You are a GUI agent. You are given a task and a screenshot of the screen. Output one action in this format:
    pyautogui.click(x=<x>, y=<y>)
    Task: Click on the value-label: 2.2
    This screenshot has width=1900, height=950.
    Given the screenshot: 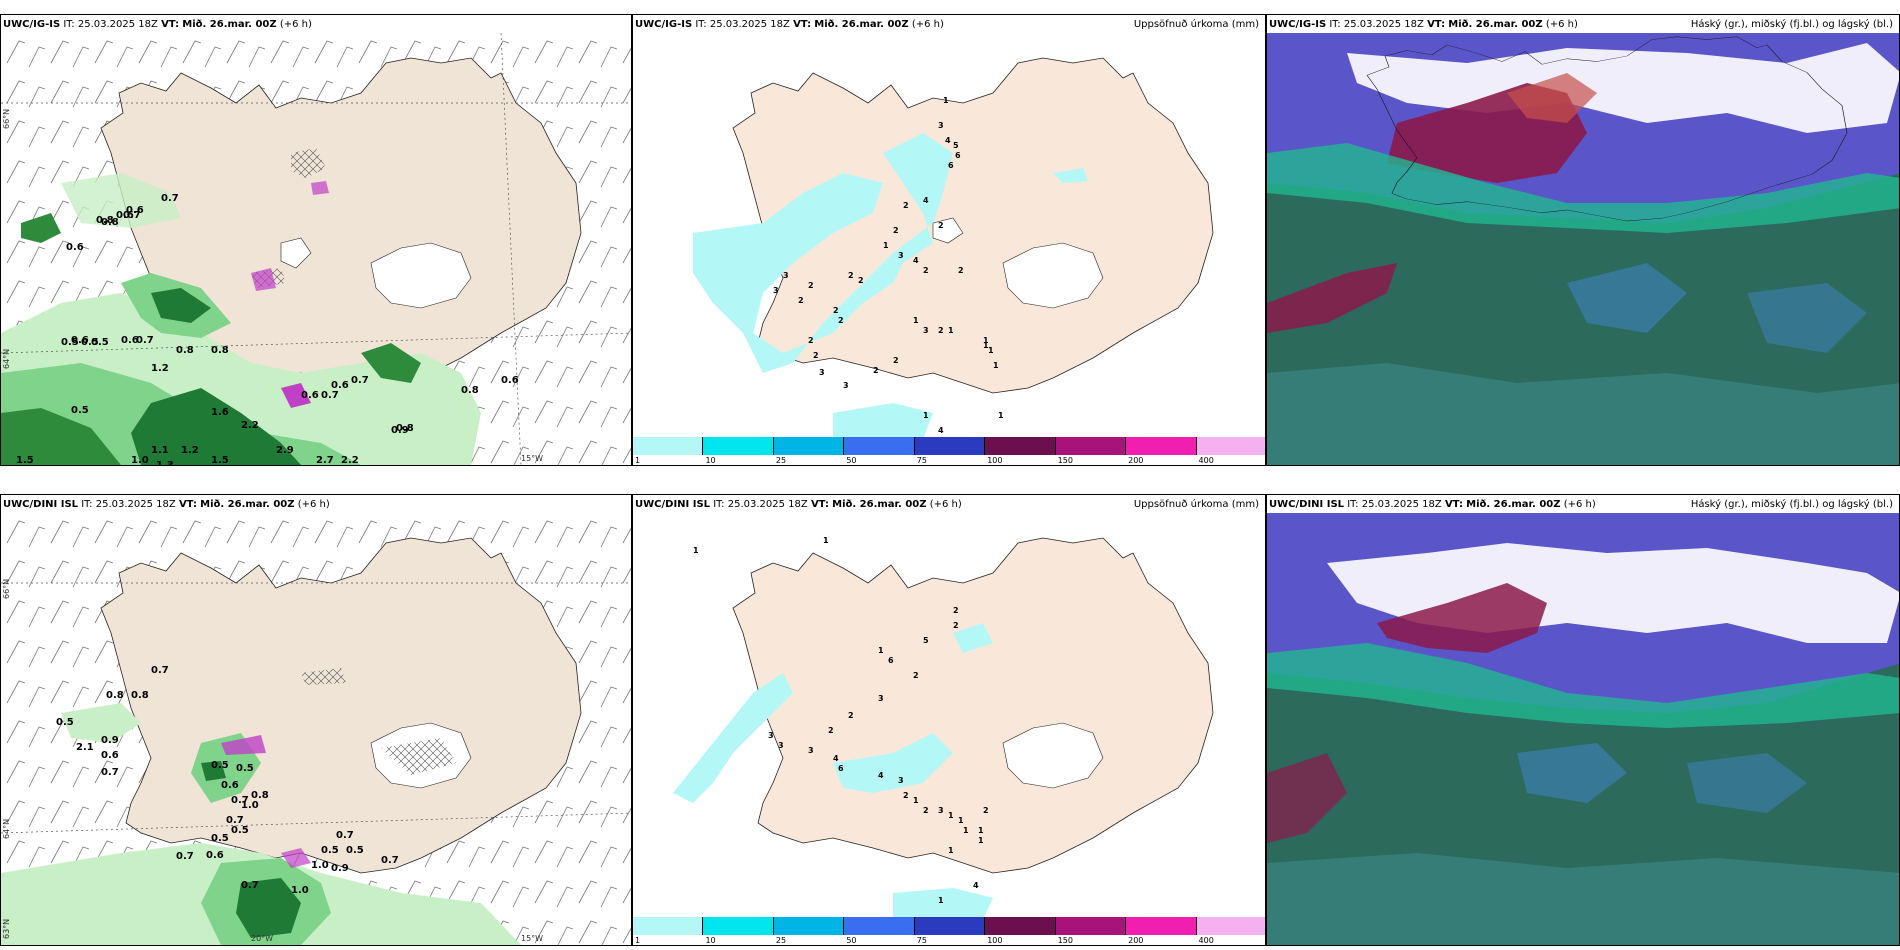 What is the action you would take?
    pyautogui.click(x=350, y=460)
    